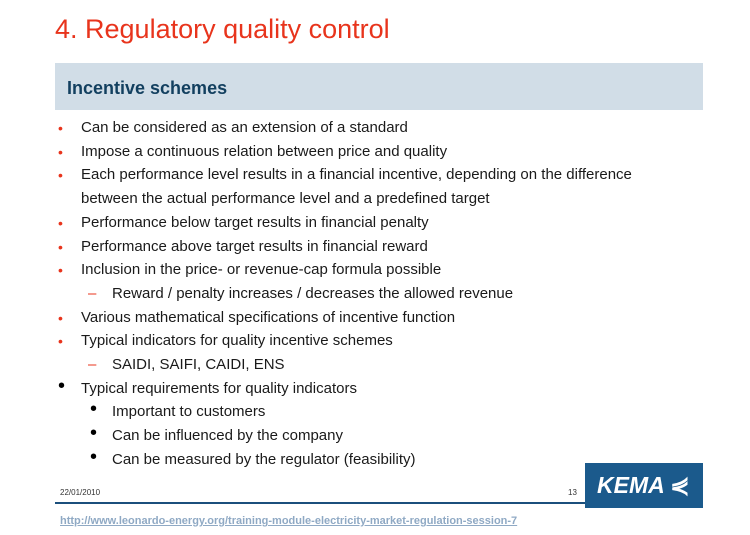  Describe the element at coordinates (572, 492) in the screenshot. I see `page-number: 13` at that location.